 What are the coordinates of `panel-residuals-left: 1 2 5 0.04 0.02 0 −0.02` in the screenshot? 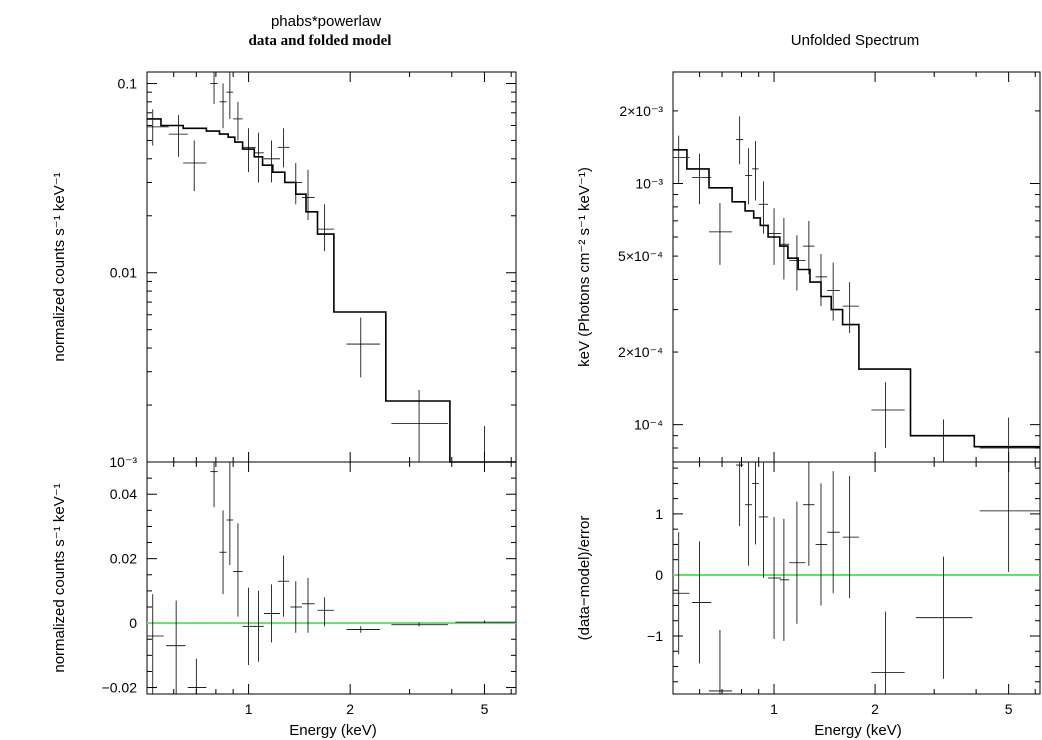 It's located at (309, 589).